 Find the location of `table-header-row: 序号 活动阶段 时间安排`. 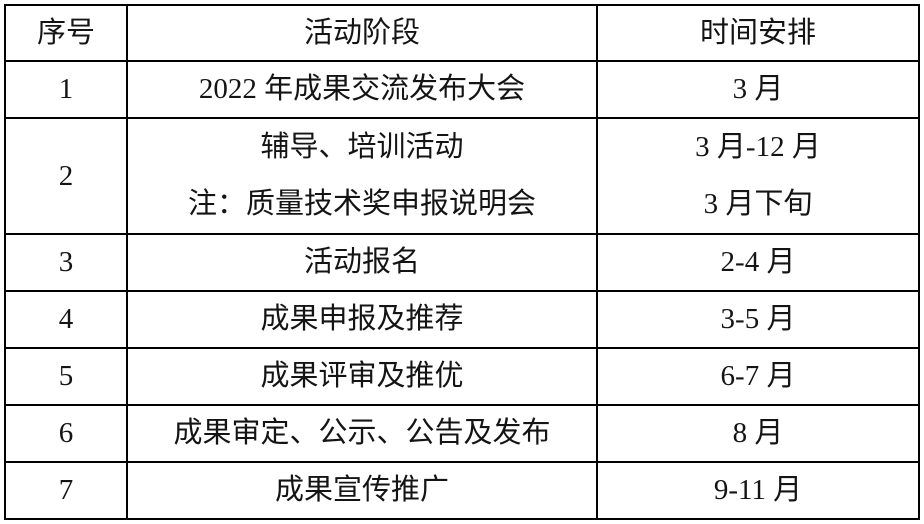

table-header-row: 序号 活动阶段 时间安排 is located at coordinates (462, 33).